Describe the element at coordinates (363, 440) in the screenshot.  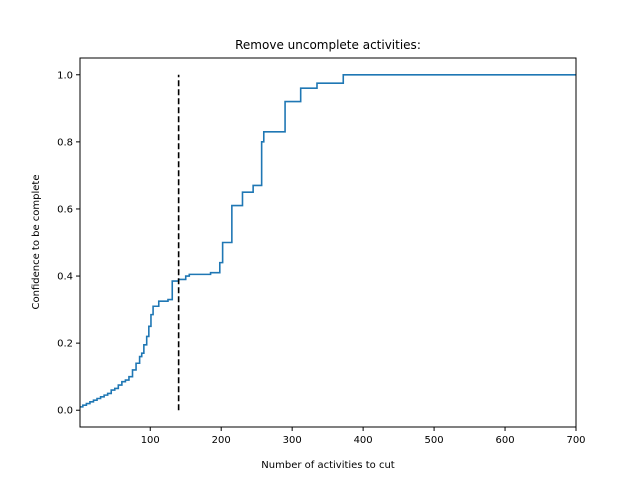
I see `x-tick-label: 400` at that location.